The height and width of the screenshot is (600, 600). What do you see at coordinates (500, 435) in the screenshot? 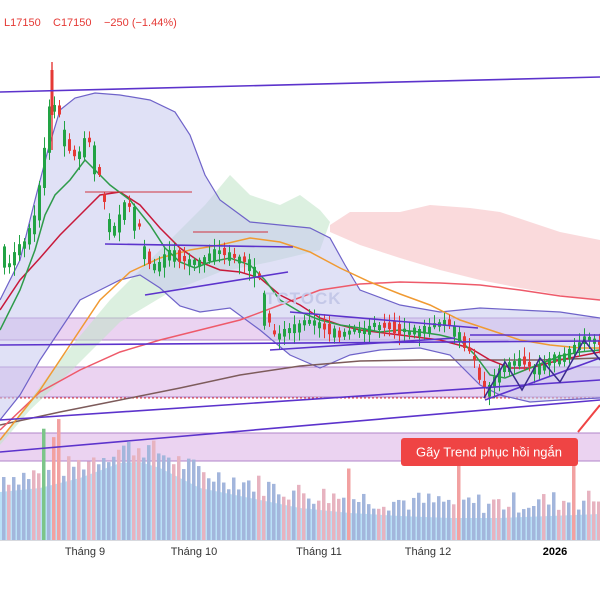
I see `annotation-callout: Gãy Trend phục hồi ngắn` at bounding box center [500, 435].